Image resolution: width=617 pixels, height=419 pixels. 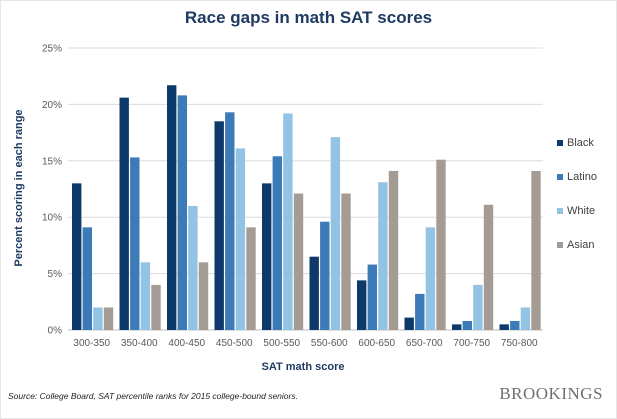 I want to click on y-tick-label: 25%, so click(x=52, y=49).